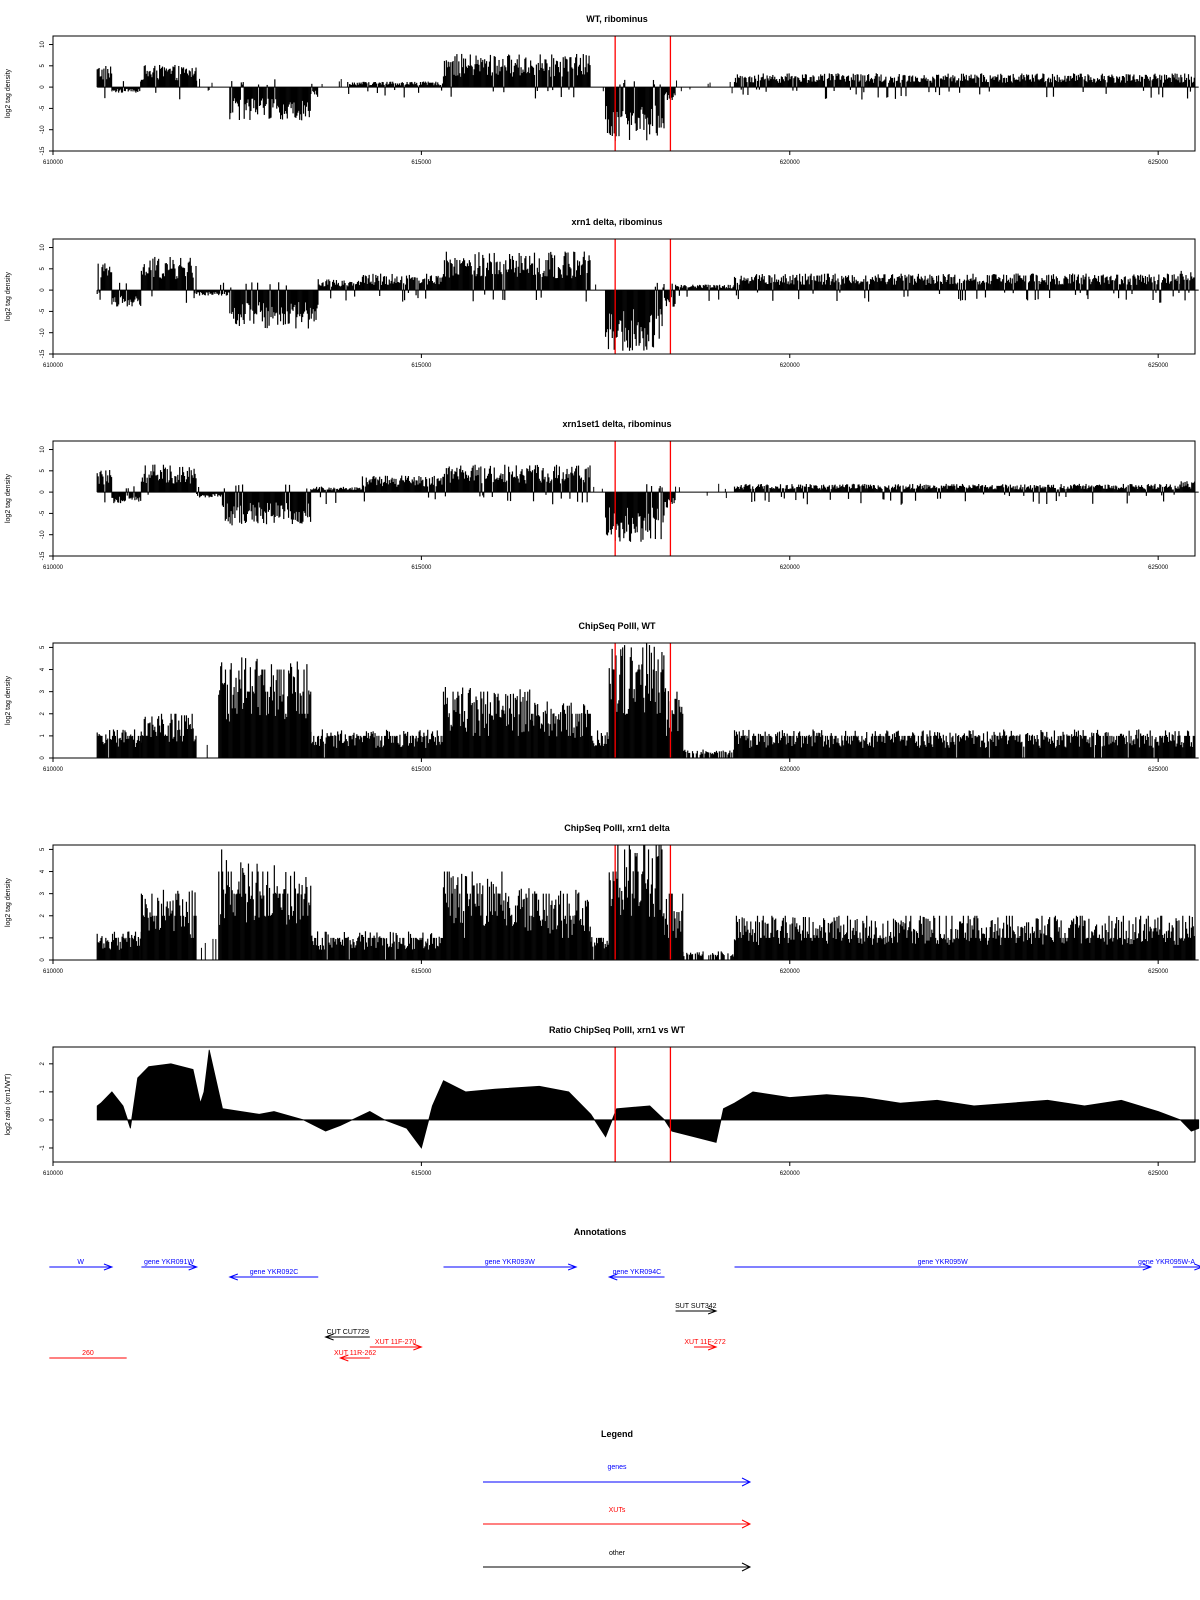 This screenshot has height=1600, width=1200. What do you see at coordinates (616, 222) in the screenshot?
I see `panel-title: xrn1 delta, ribominus` at bounding box center [616, 222].